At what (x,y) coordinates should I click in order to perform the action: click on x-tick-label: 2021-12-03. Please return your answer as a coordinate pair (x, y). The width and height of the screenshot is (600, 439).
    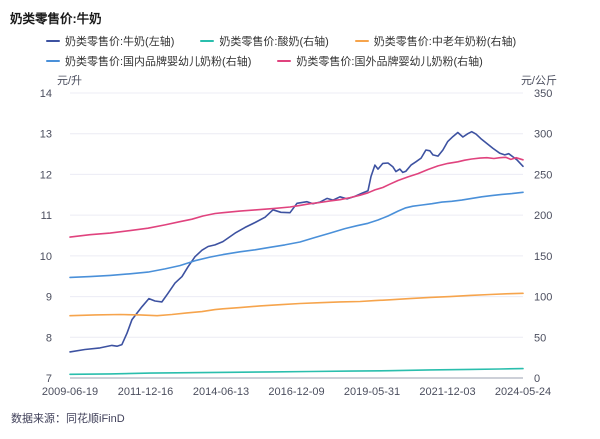
    Looking at the image, I should click on (447, 392).